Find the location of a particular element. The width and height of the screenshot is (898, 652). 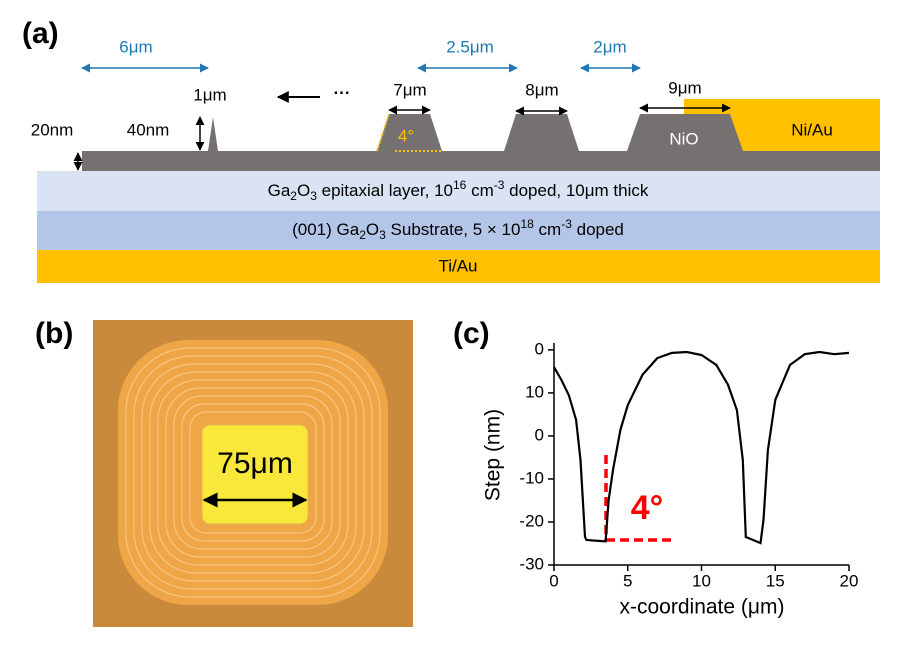

width-label: 1μm is located at coordinates (209, 94).